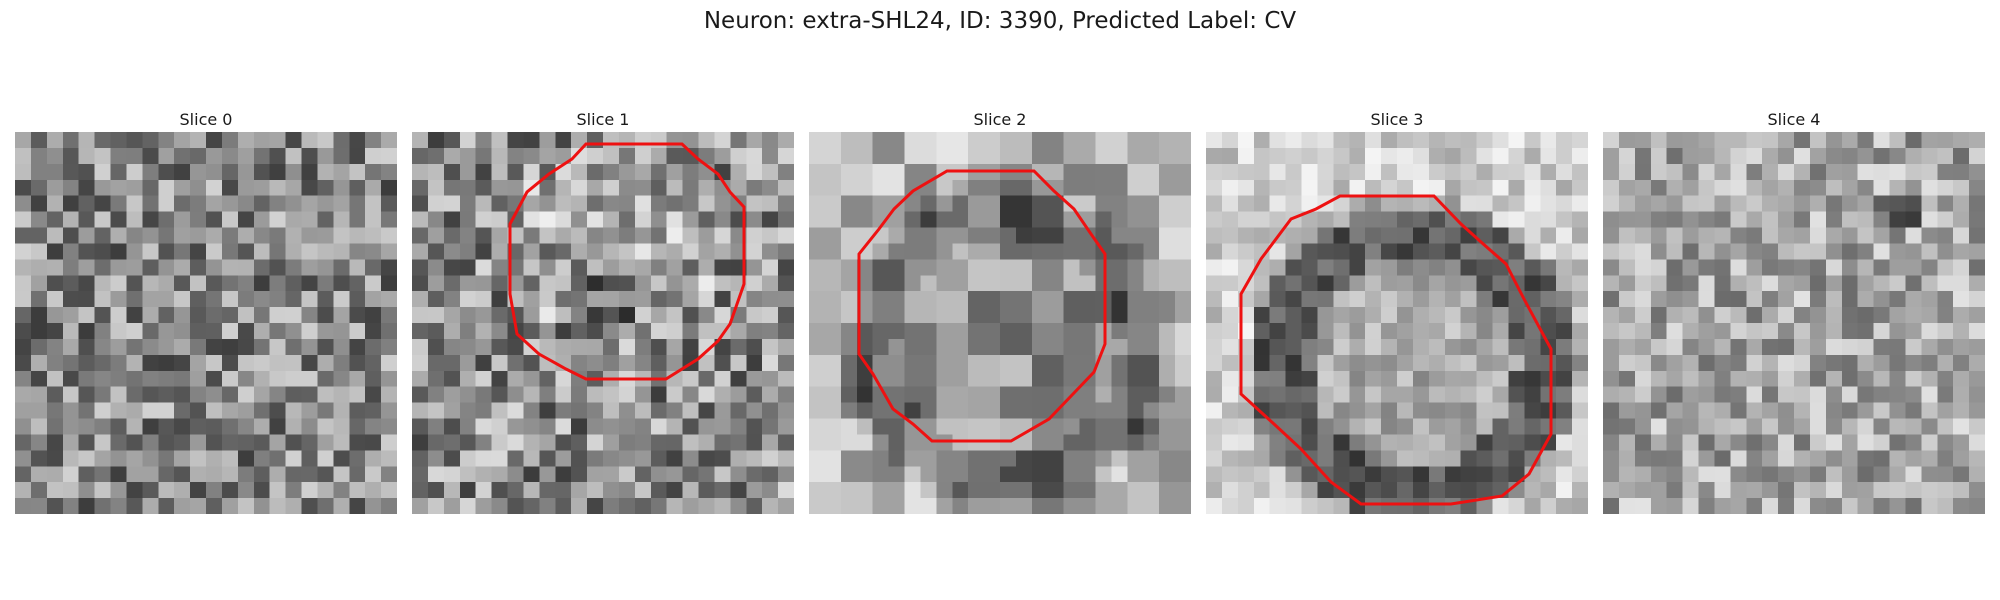 The width and height of the screenshot is (2000, 600). What do you see at coordinates (1000, 119) in the screenshot?
I see `slice-title: Slice 2` at bounding box center [1000, 119].